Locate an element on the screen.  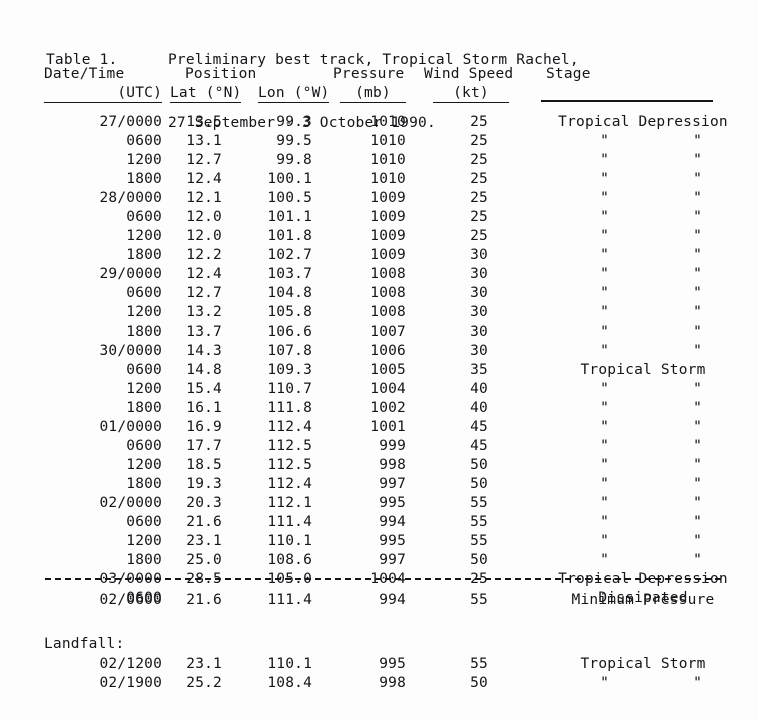
cell-latitude: 15.4 is located at coordinates (204, 388).